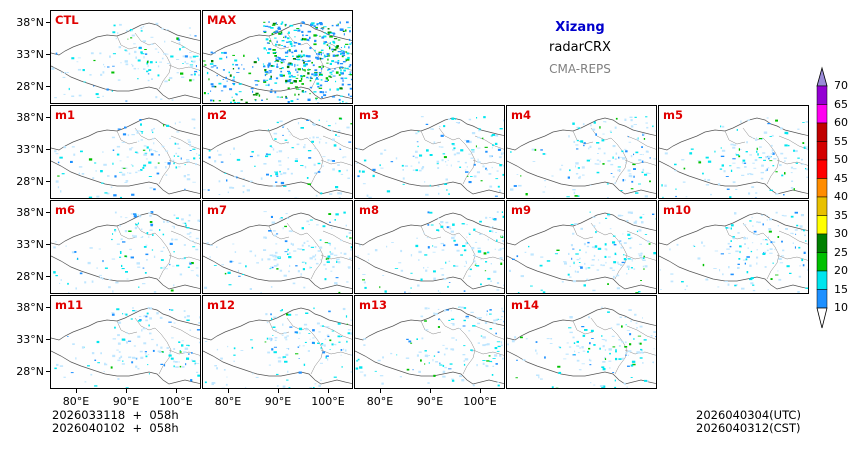 The height and width of the screenshot is (450, 860). What do you see at coordinates (581, 152) in the screenshot?
I see `map-panel-m4: m4` at bounding box center [581, 152].